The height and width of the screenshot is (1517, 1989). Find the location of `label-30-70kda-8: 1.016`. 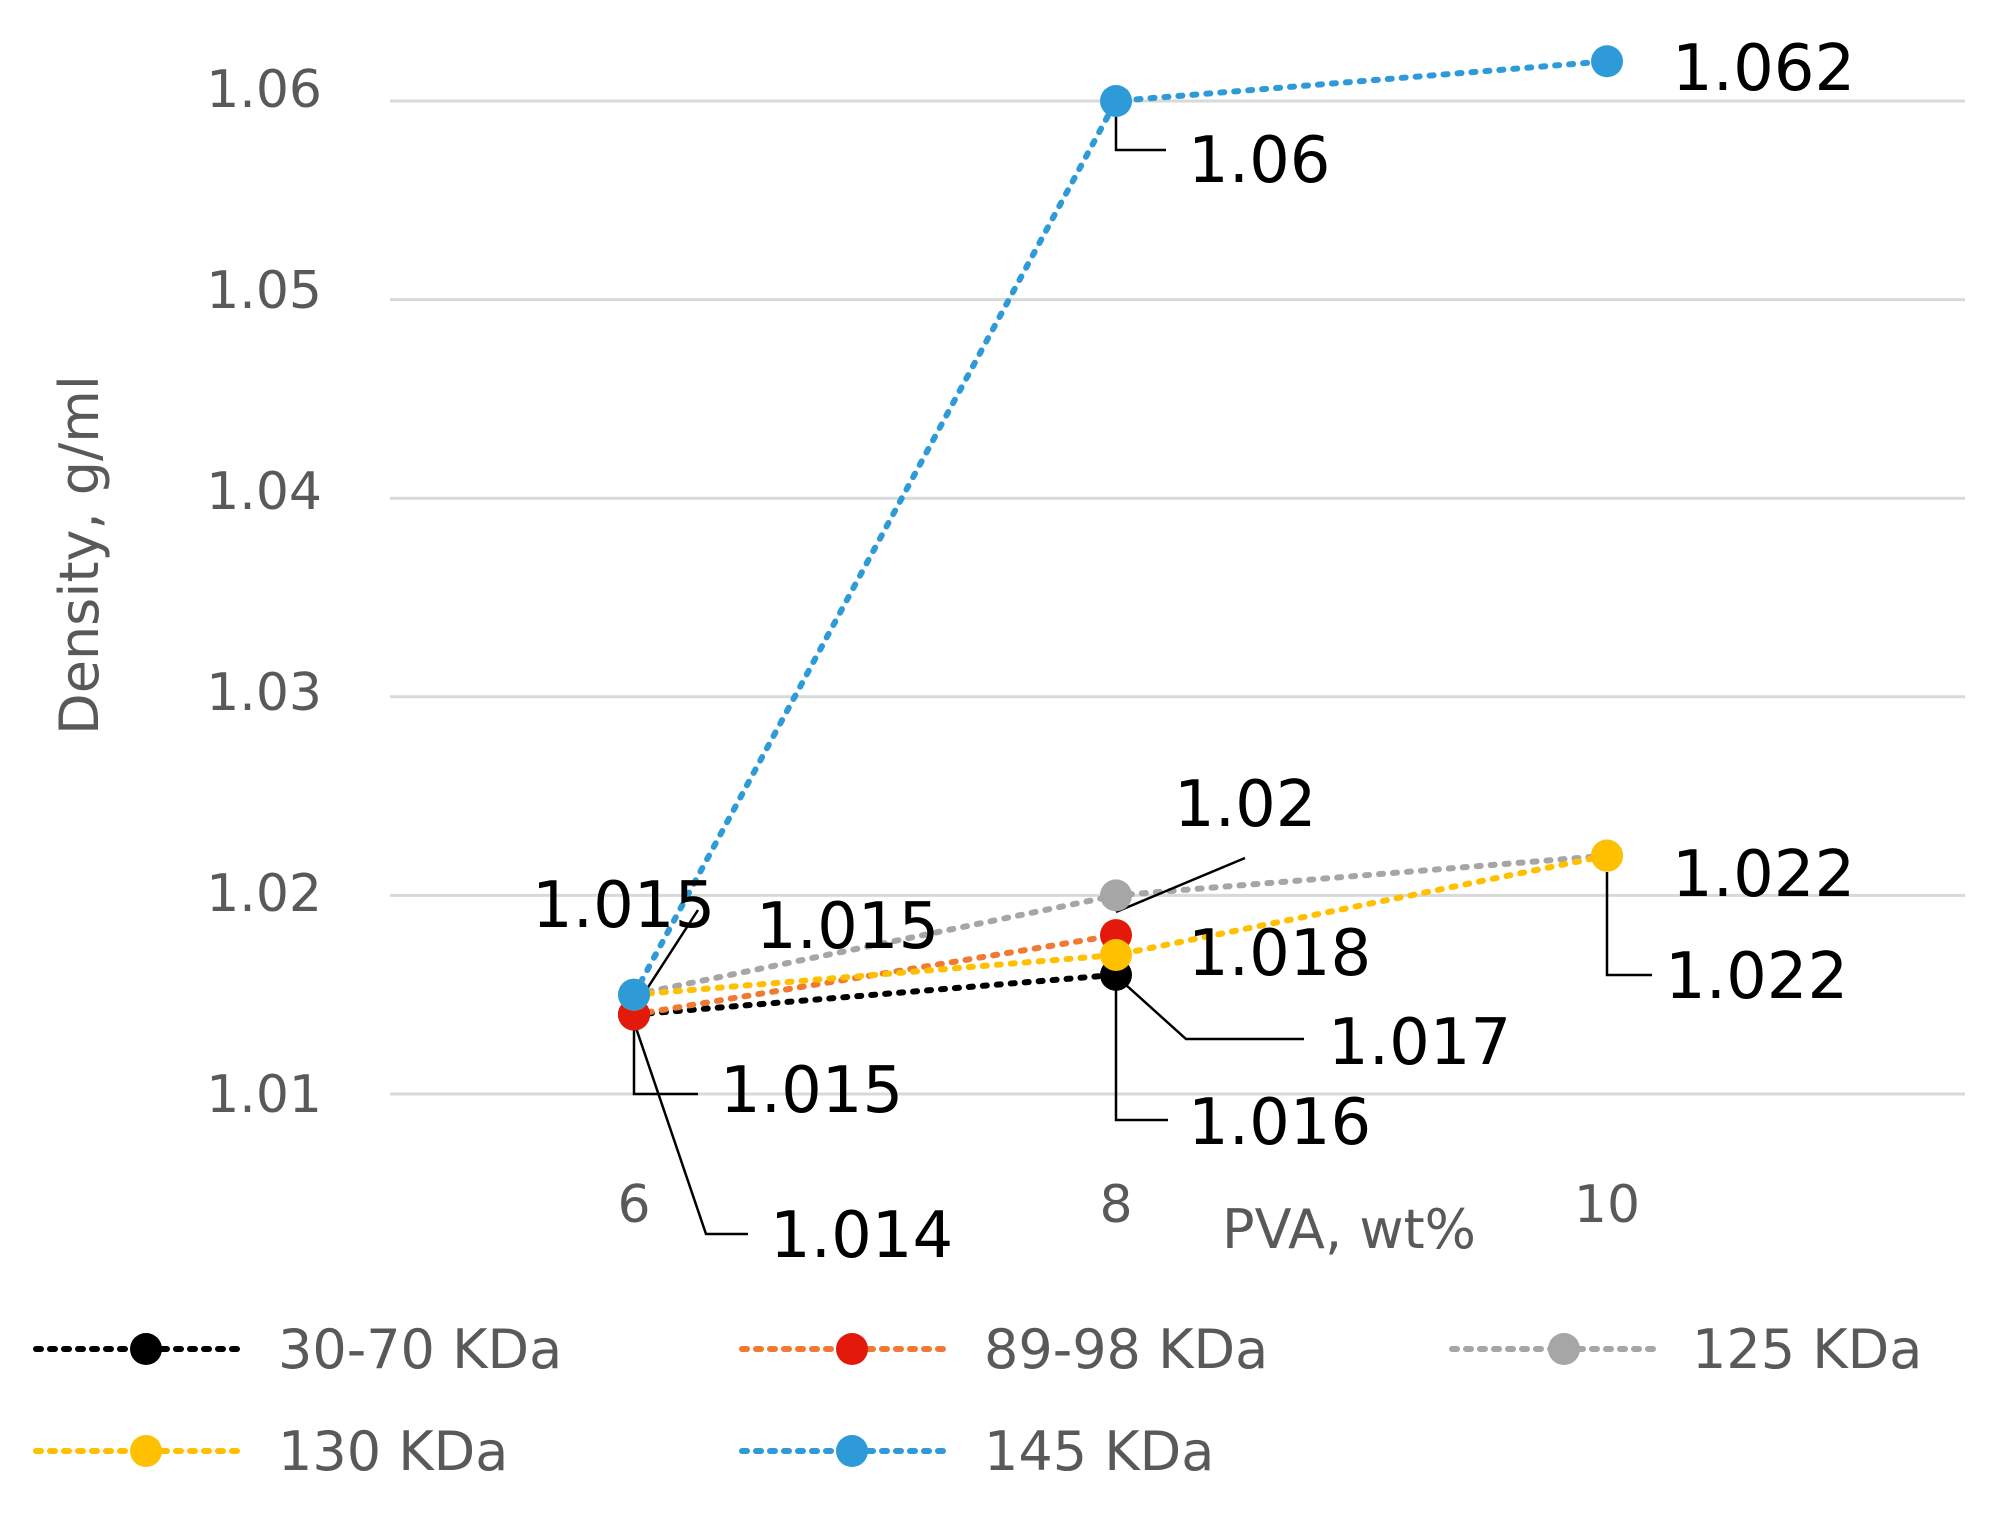

label-30-70kda-8: 1.016 is located at coordinates (1279, 1123).